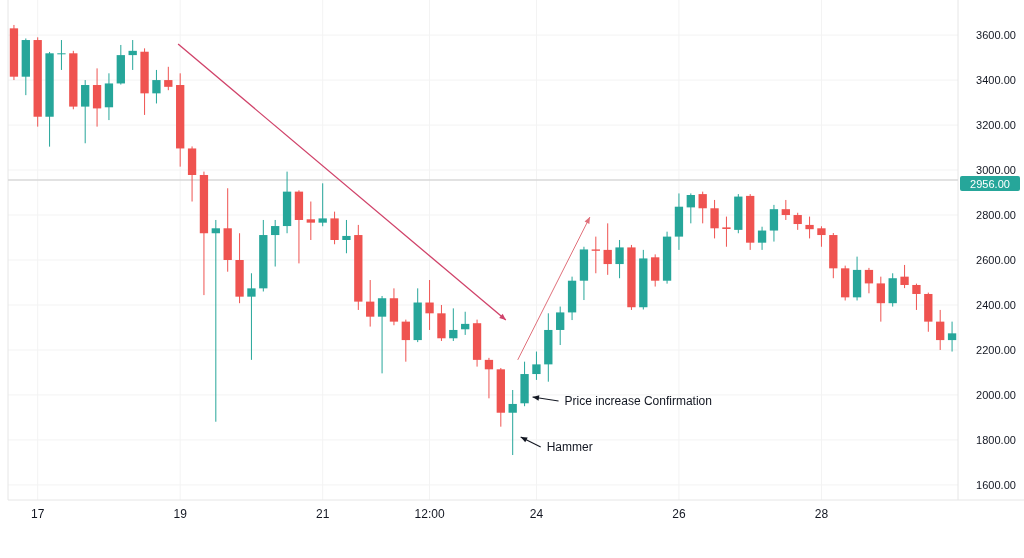 This screenshot has width=1024, height=558. I want to click on x-tick-label: 26, so click(679, 514).